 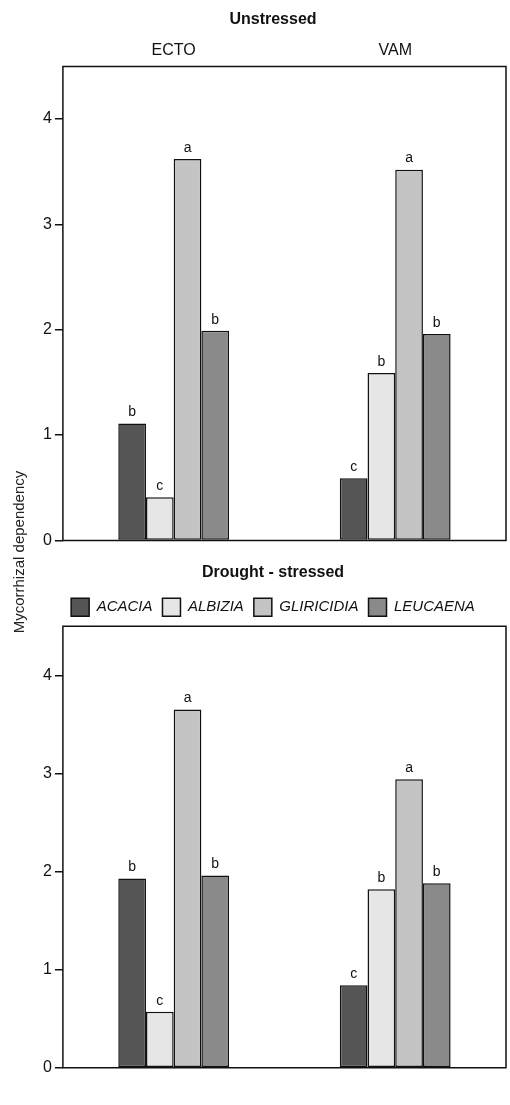 I want to click on y-axis-title: Mycorrhizal dependency, so click(x=18, y=552).